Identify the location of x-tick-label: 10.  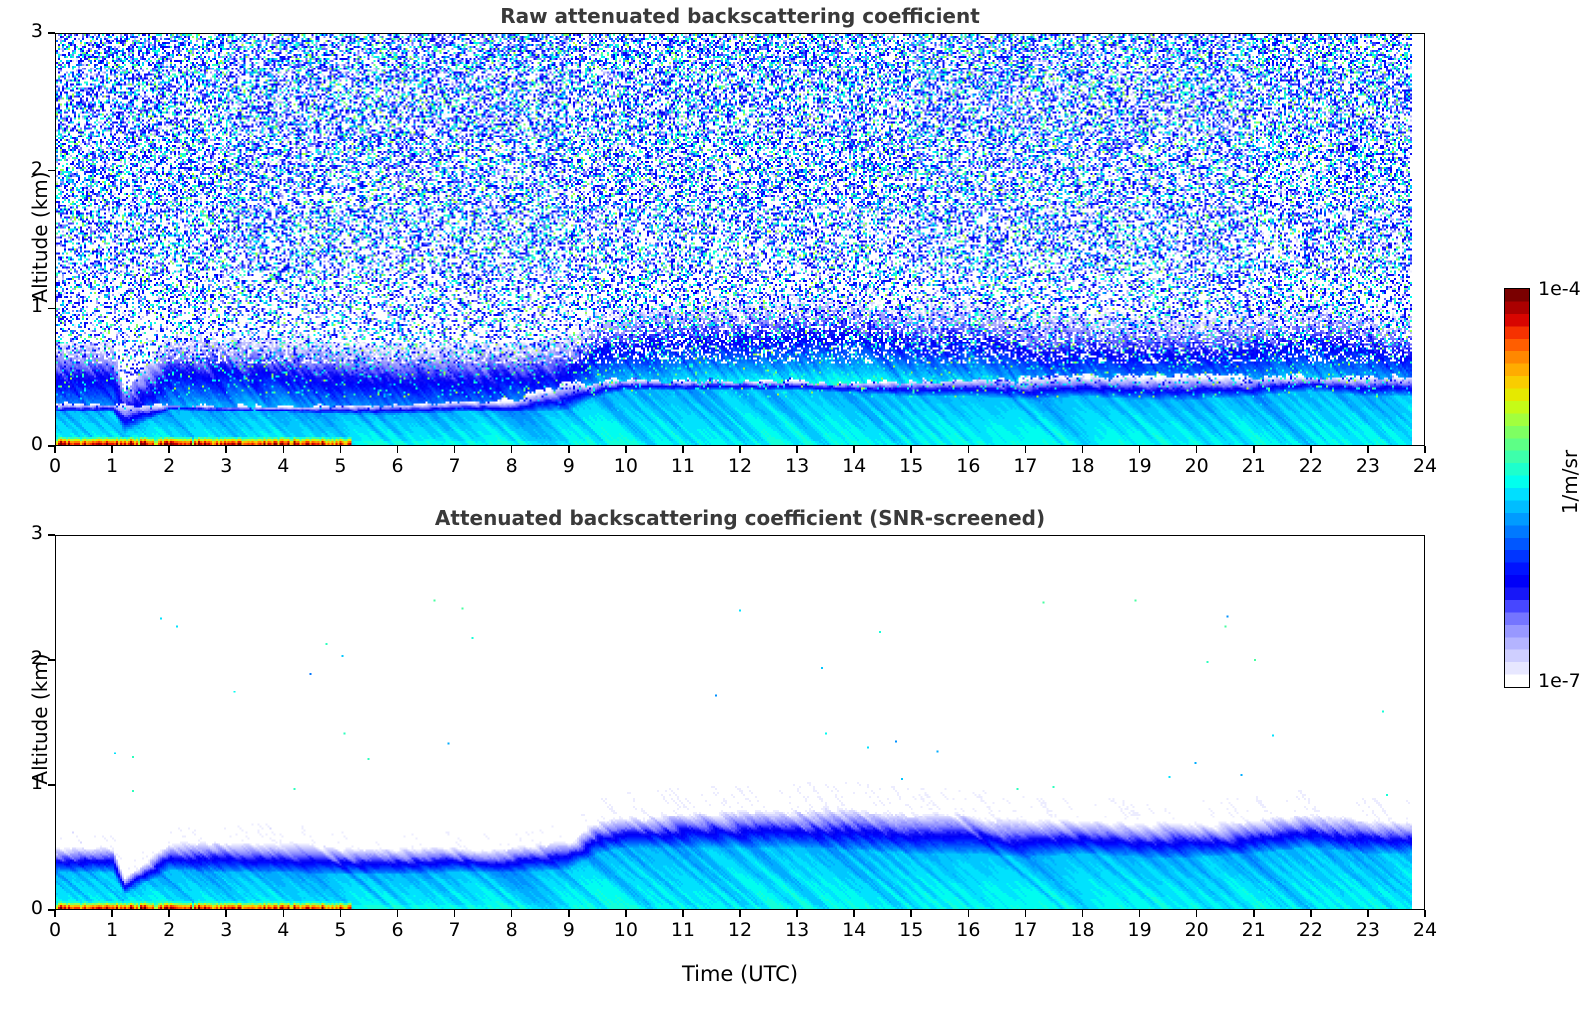
(625, 930).